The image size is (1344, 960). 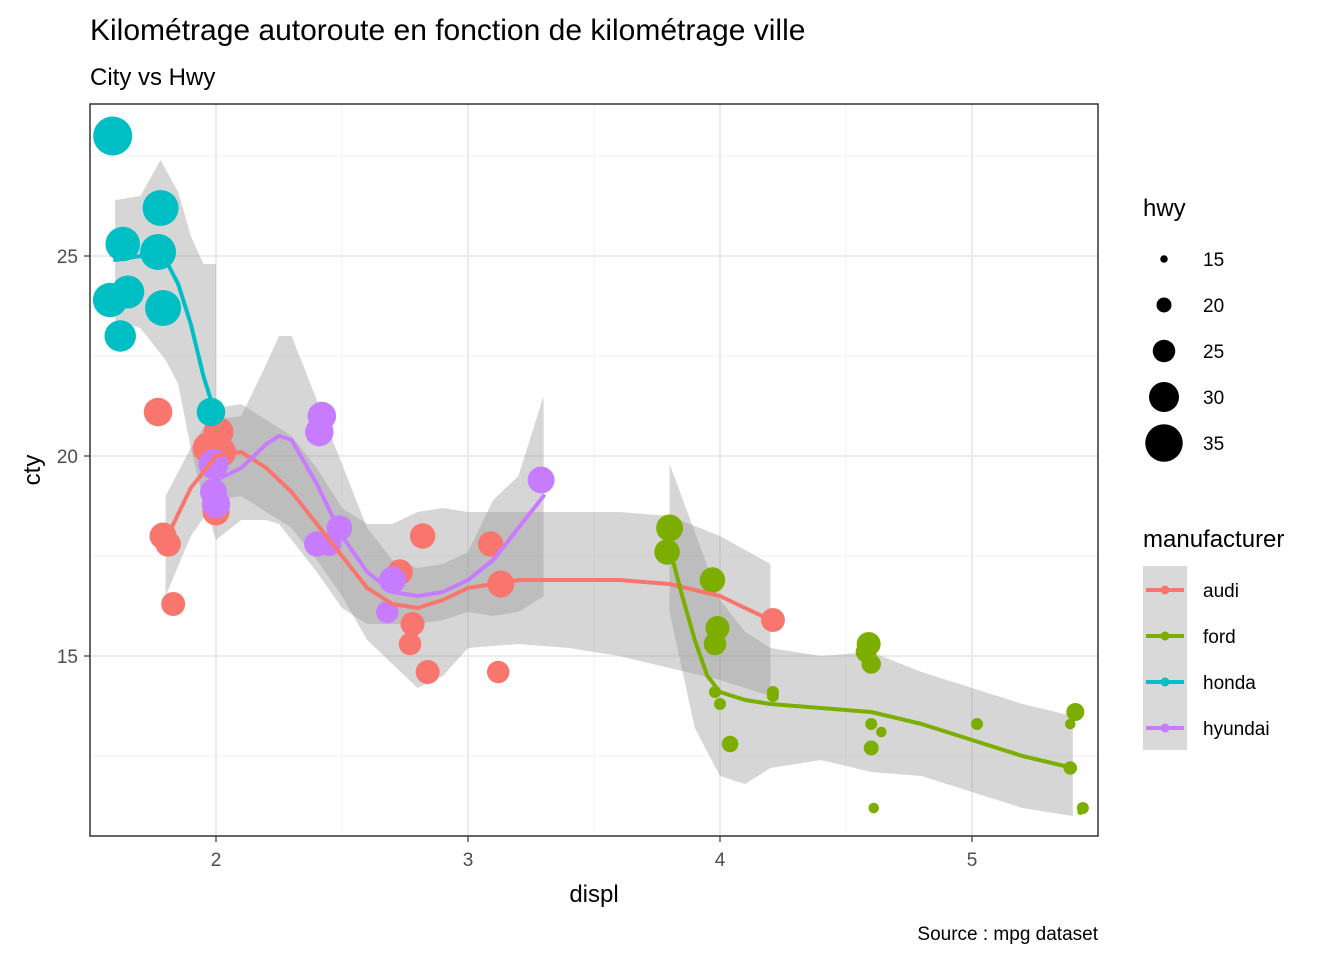 What do you see at coordinates (720, 860) in the screenshot?
I see `x-tick-label: 4` at bounding box center [720, 860].